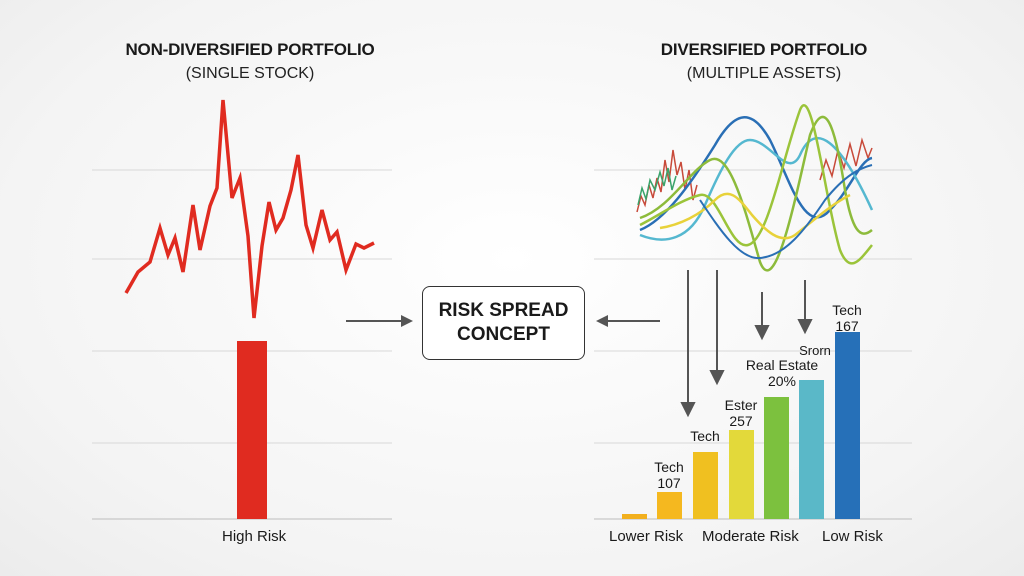 Image resolution: width=1024 pixels, height=576 pixels. I want to click on risk-bars, so click(741, 425).